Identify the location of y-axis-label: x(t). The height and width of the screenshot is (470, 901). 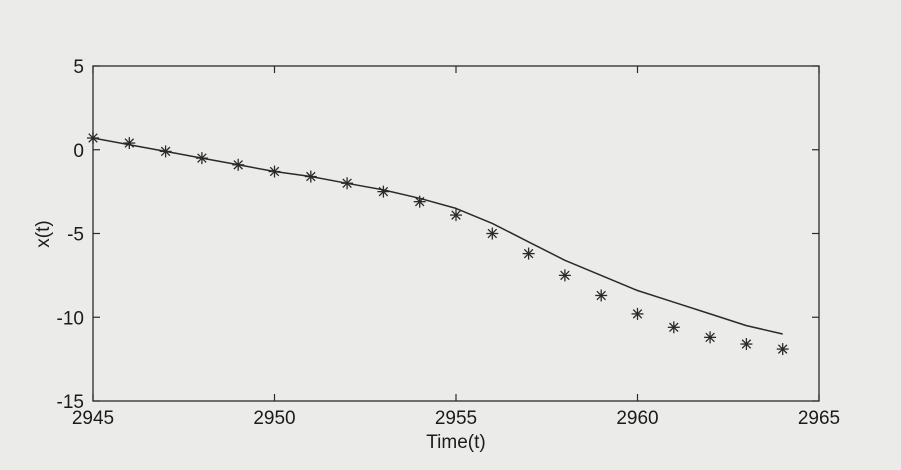
(43, 233).